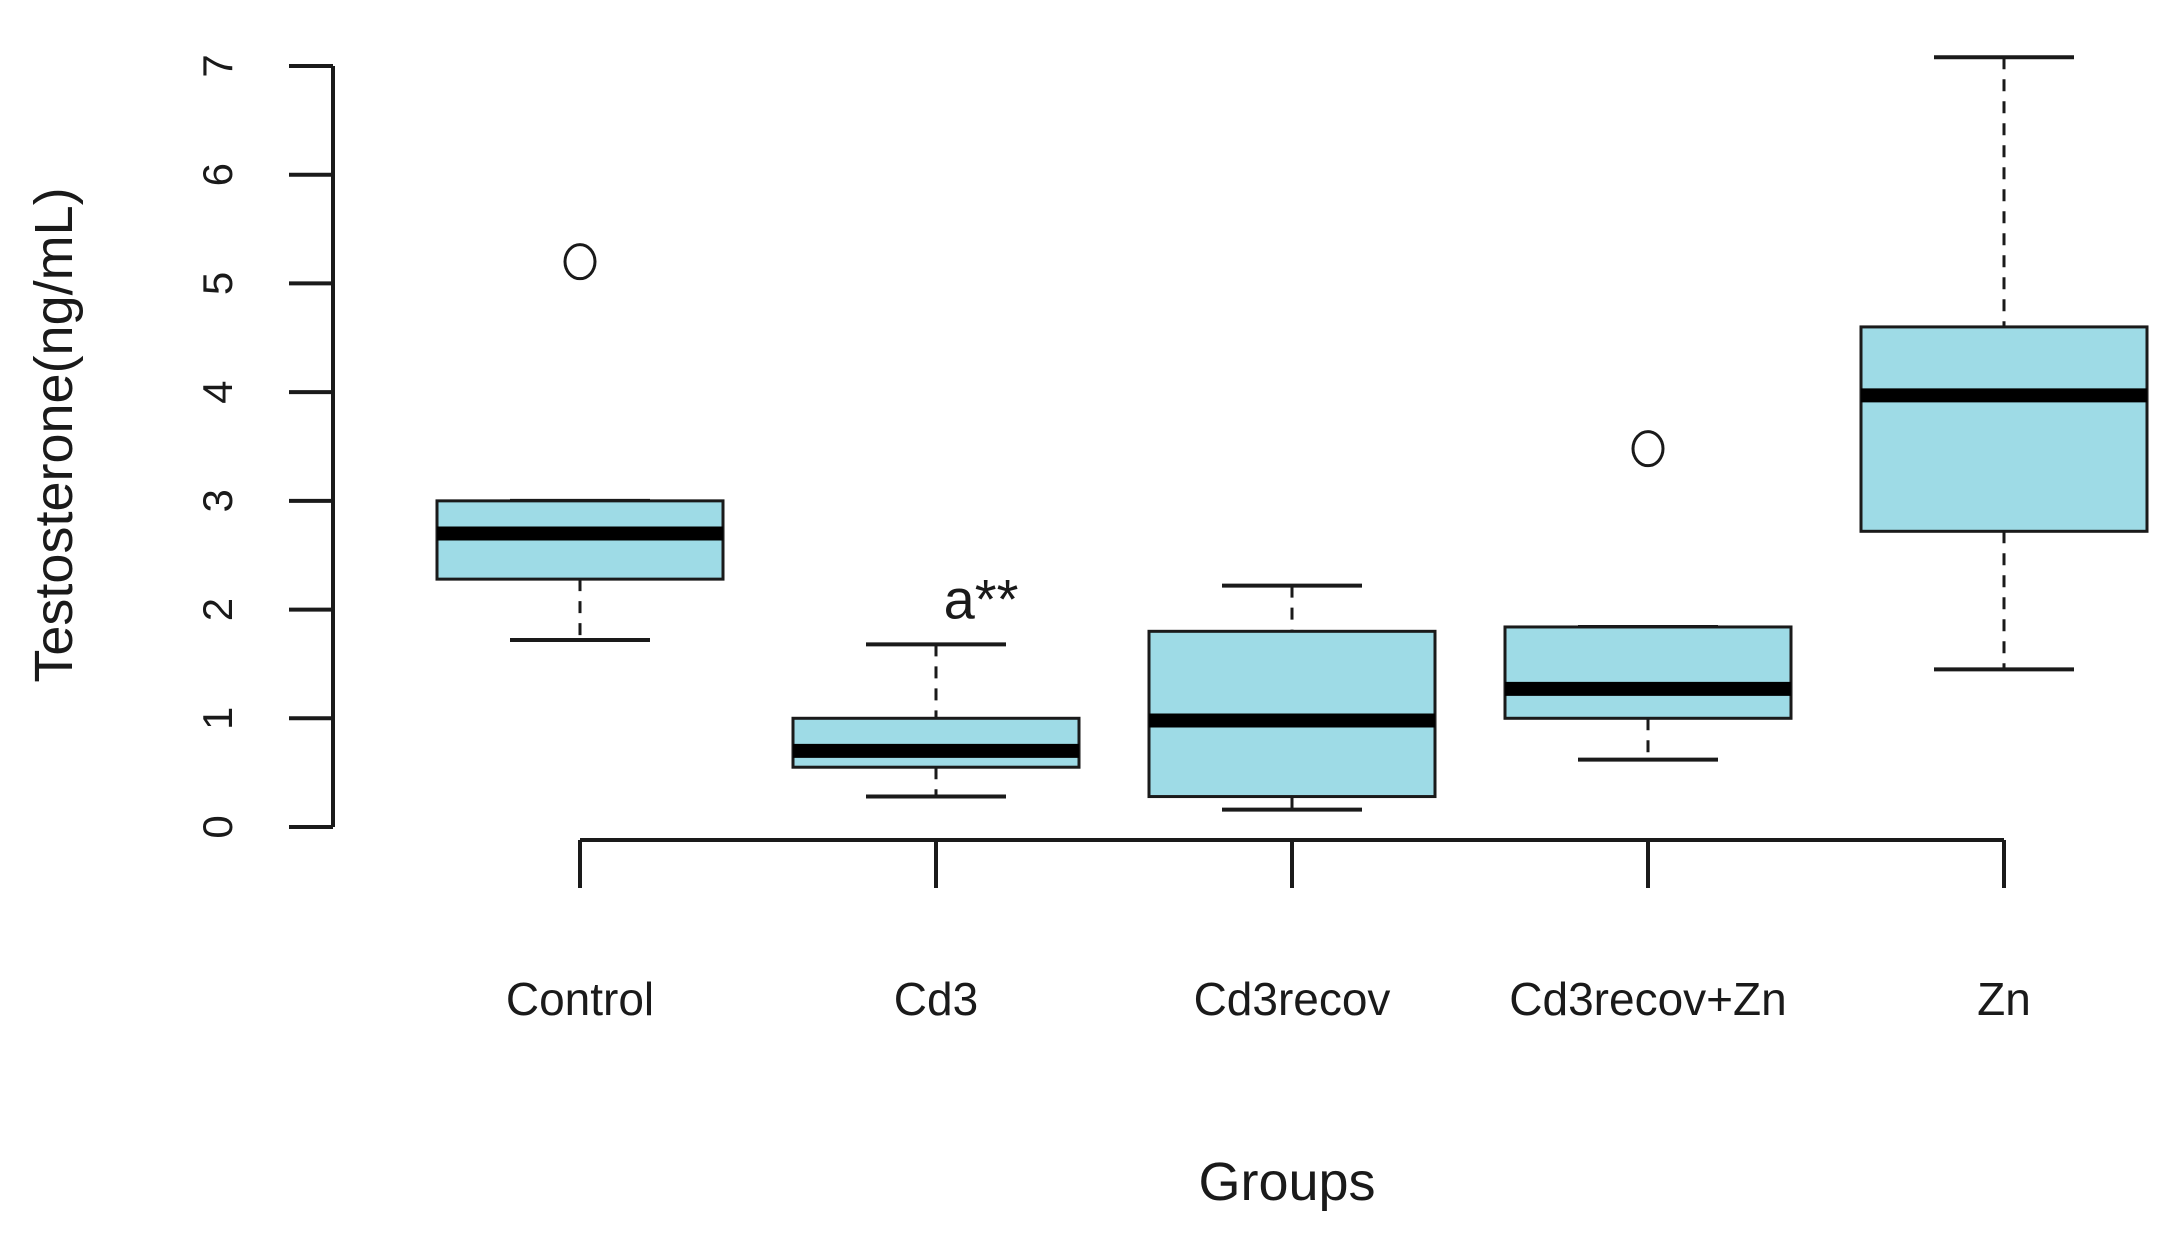 This screenshot has height=1250, width=2171. What do you see at coordinates (264, 446) in the screenshot?
I see `y-axis: 0 1 2 3 4 5 6 7` at bounding box center [264, 446].